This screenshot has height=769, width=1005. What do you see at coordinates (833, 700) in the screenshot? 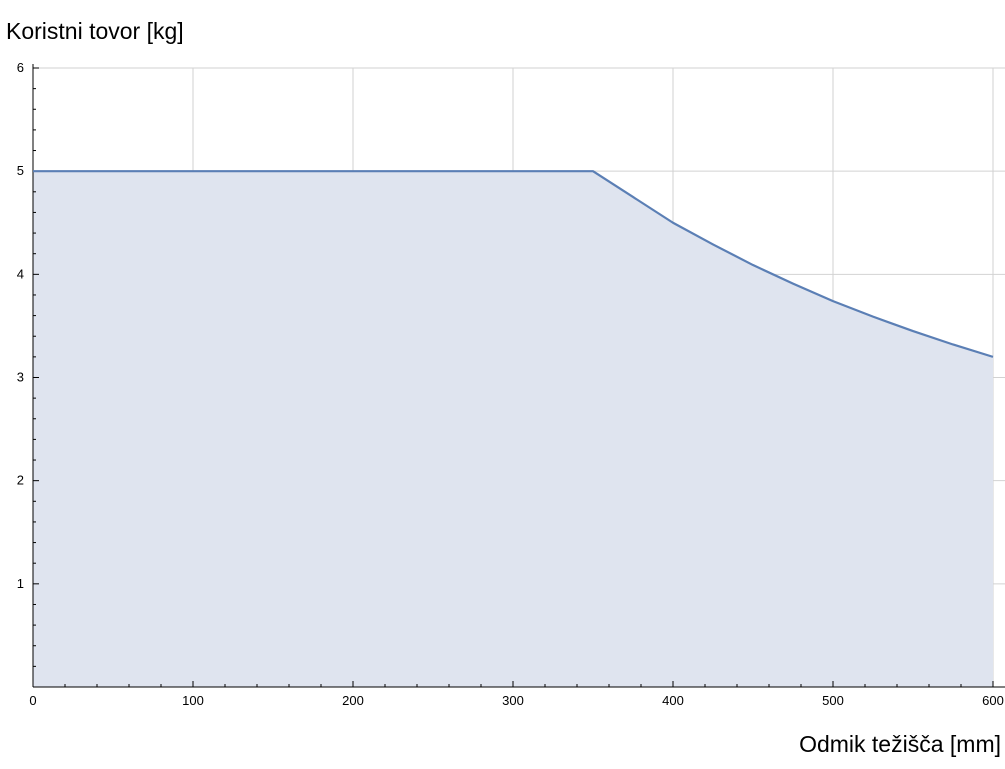
I see `x-tick-label: 500` at bounding box center [833, 700].